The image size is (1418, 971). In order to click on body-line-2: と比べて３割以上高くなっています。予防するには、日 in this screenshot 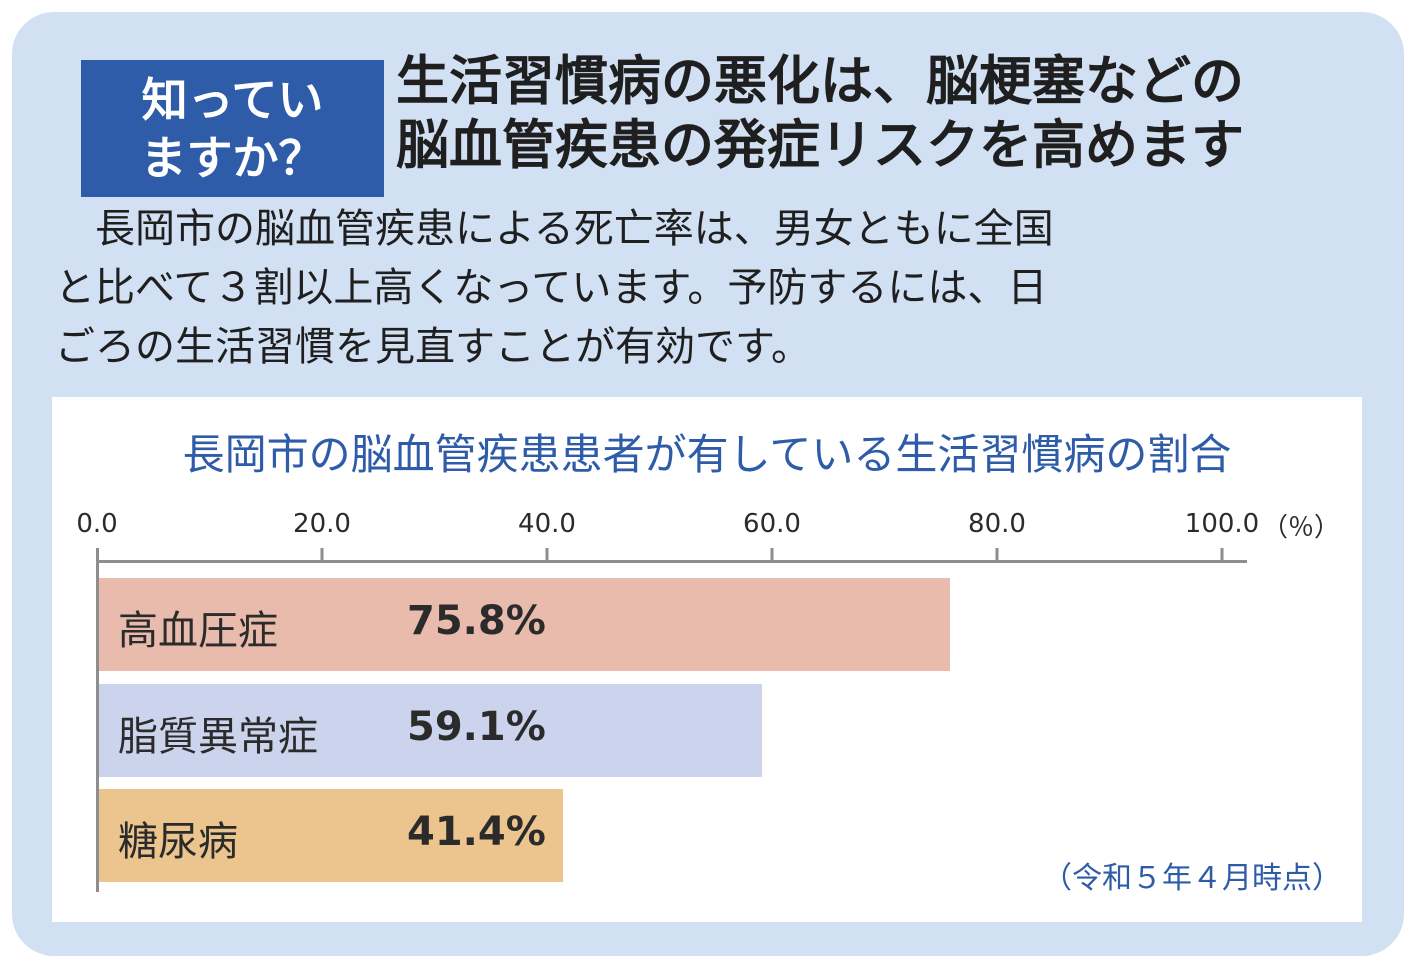, I will do `click(551, 288)`.